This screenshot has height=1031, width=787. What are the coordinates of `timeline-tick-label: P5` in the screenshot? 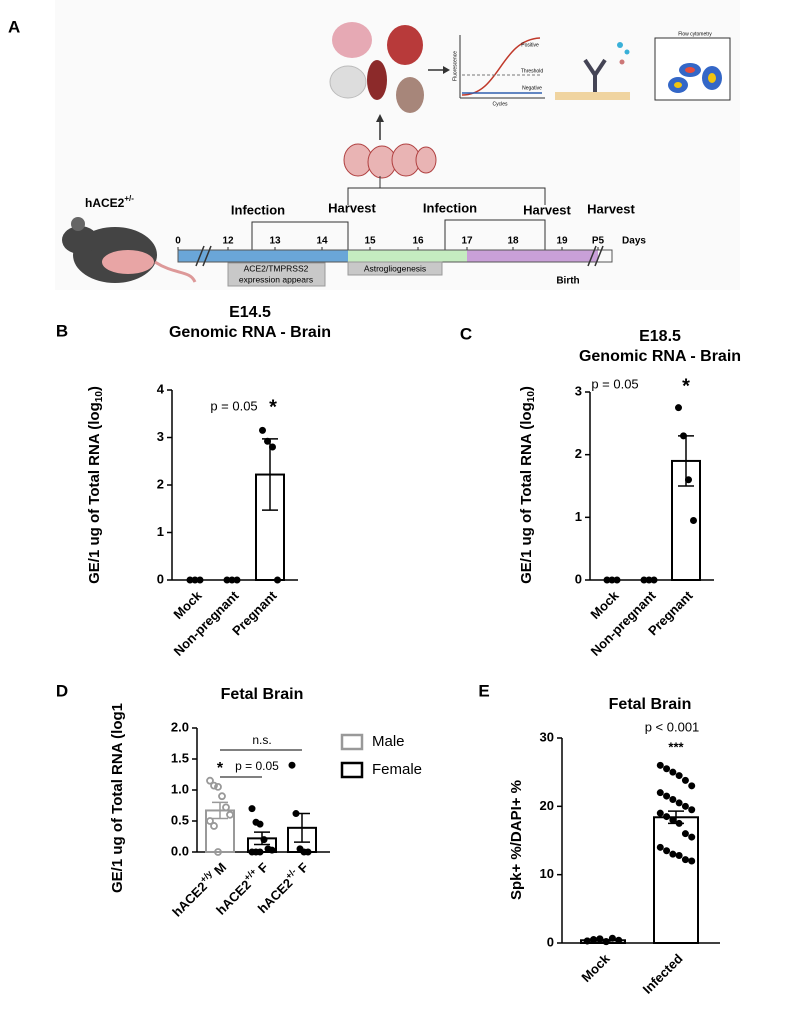 It's located at (598, 241).